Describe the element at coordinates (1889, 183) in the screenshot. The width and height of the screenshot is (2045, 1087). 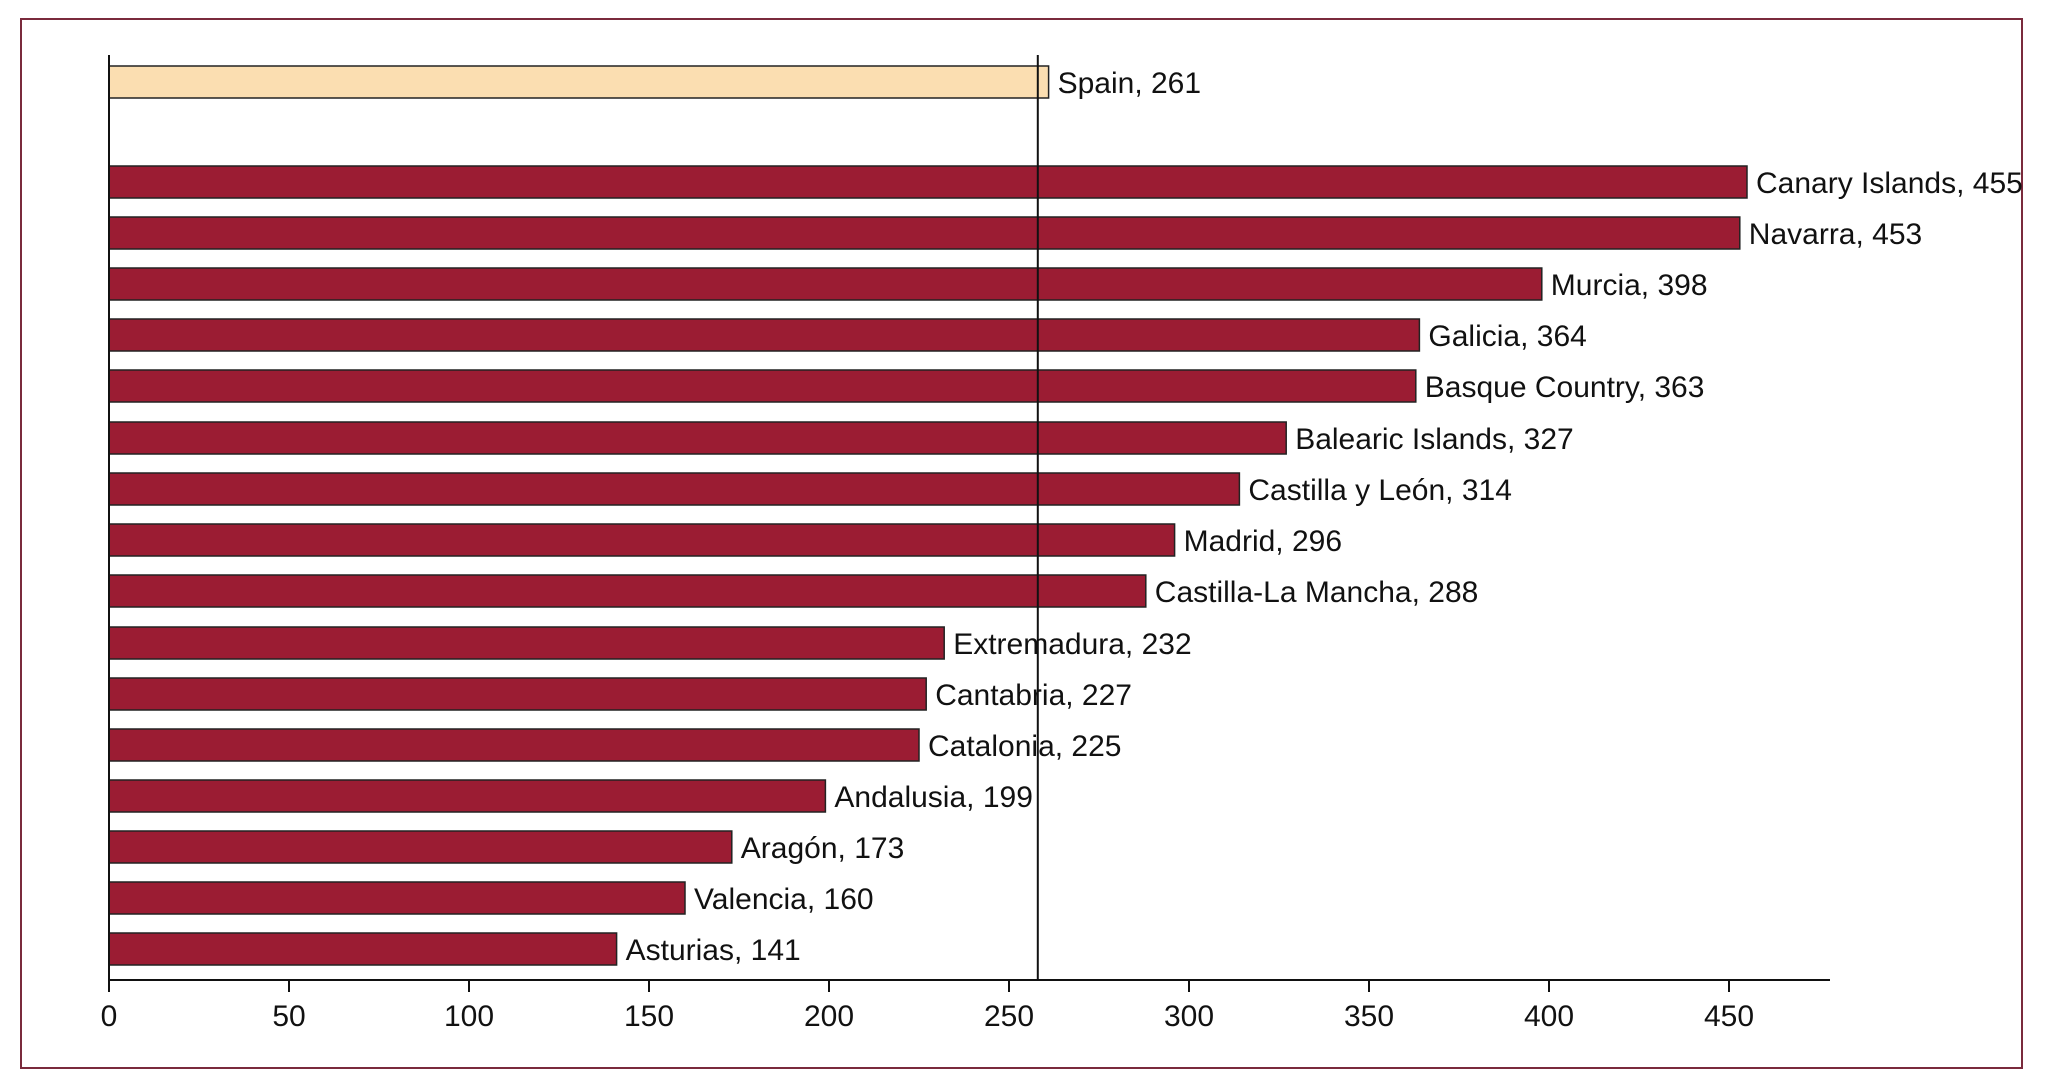
I see `bar-label-canary-islands: Canary Islands, 455` at that location.